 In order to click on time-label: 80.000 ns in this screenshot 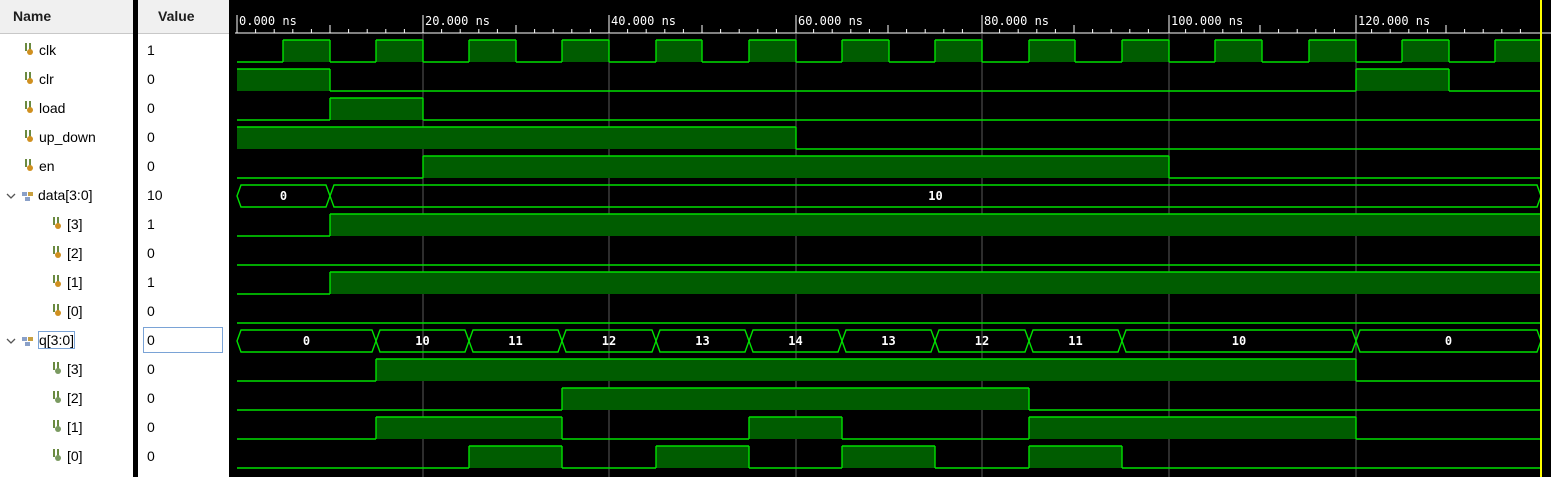, I will do `click(1016, 21)`.